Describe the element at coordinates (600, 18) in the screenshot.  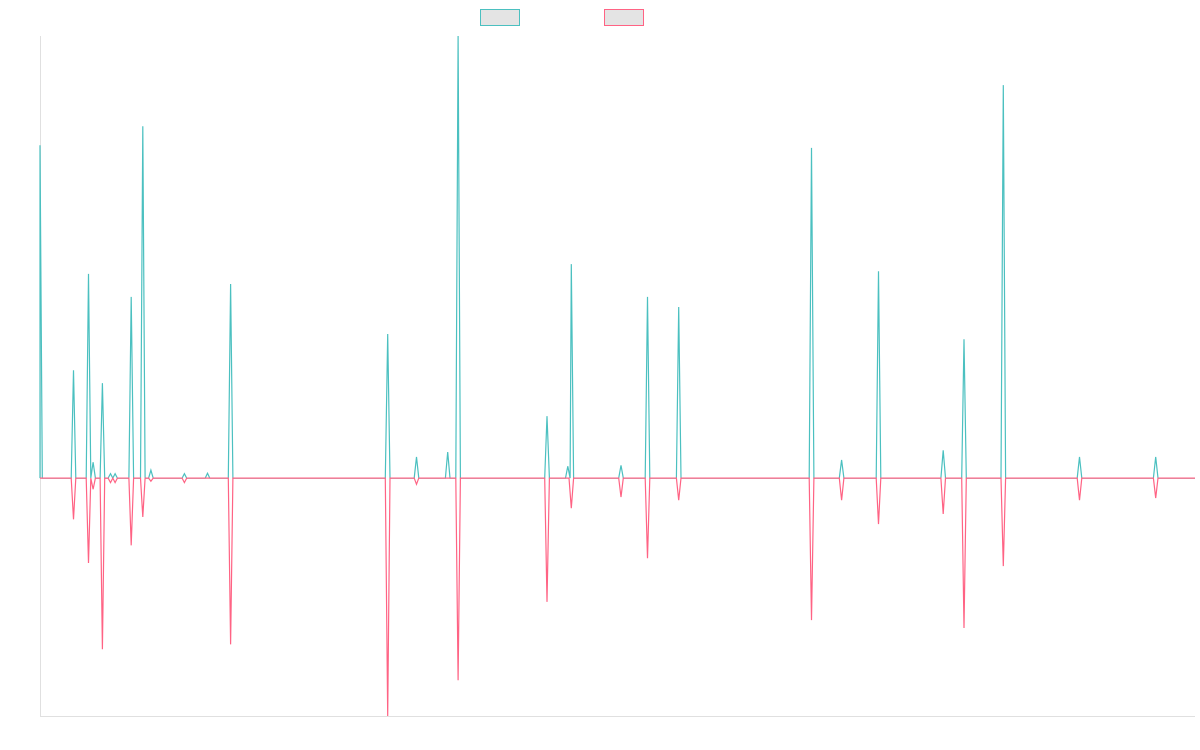
I see `legend` at that location.